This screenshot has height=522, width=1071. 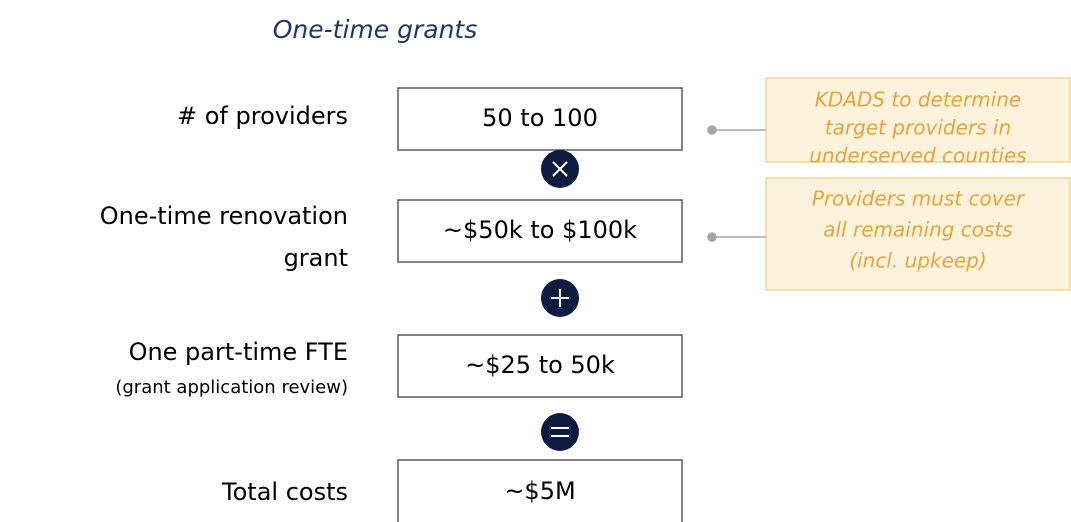 What do you see at coordinates (919, 199) in the screenshot?
I see `note-text: Providers must cover` at bounding box center [919, 199].